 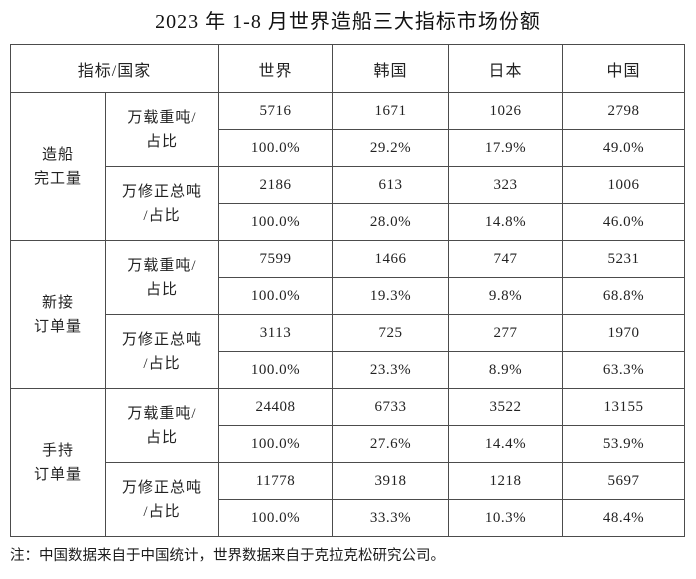 What do you see at coordinates (276, 407) in the screenshot?
I see `value-cell: 24408` at bounding box center [276, 407].